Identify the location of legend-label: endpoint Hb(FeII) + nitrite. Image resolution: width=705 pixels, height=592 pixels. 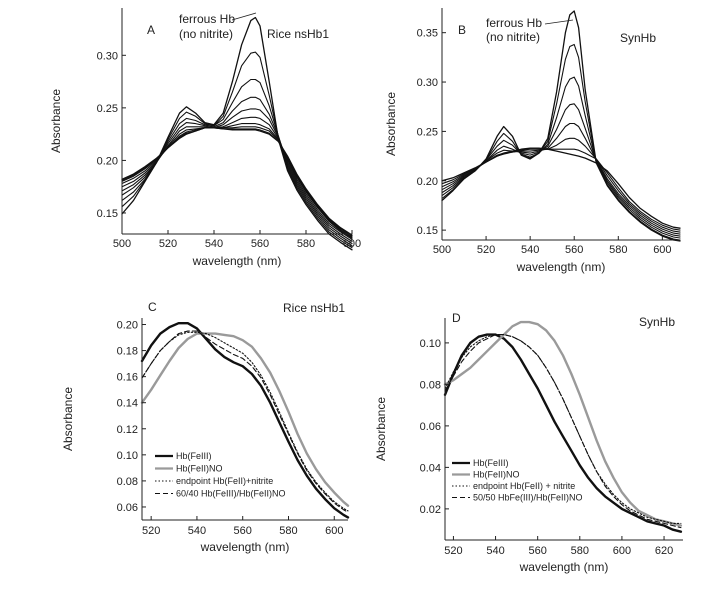
(524, 486).